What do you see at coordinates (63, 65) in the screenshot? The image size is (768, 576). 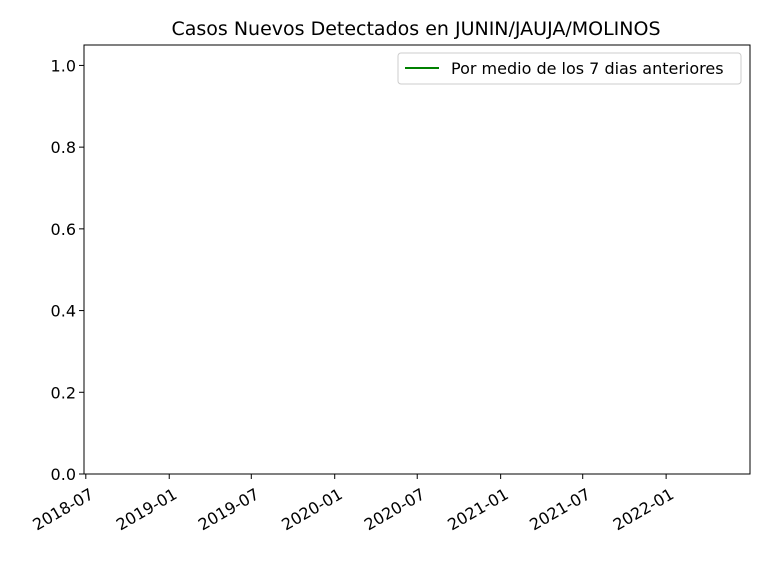 I see `y-tick-label: 1.0` at bounding box center [63, 65].